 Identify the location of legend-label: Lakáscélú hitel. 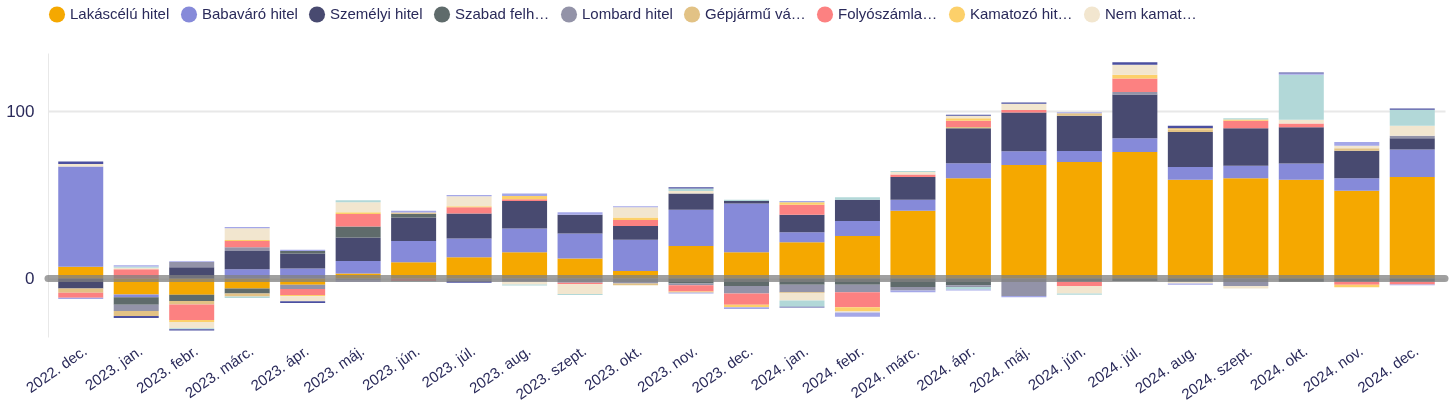
(120, 14).